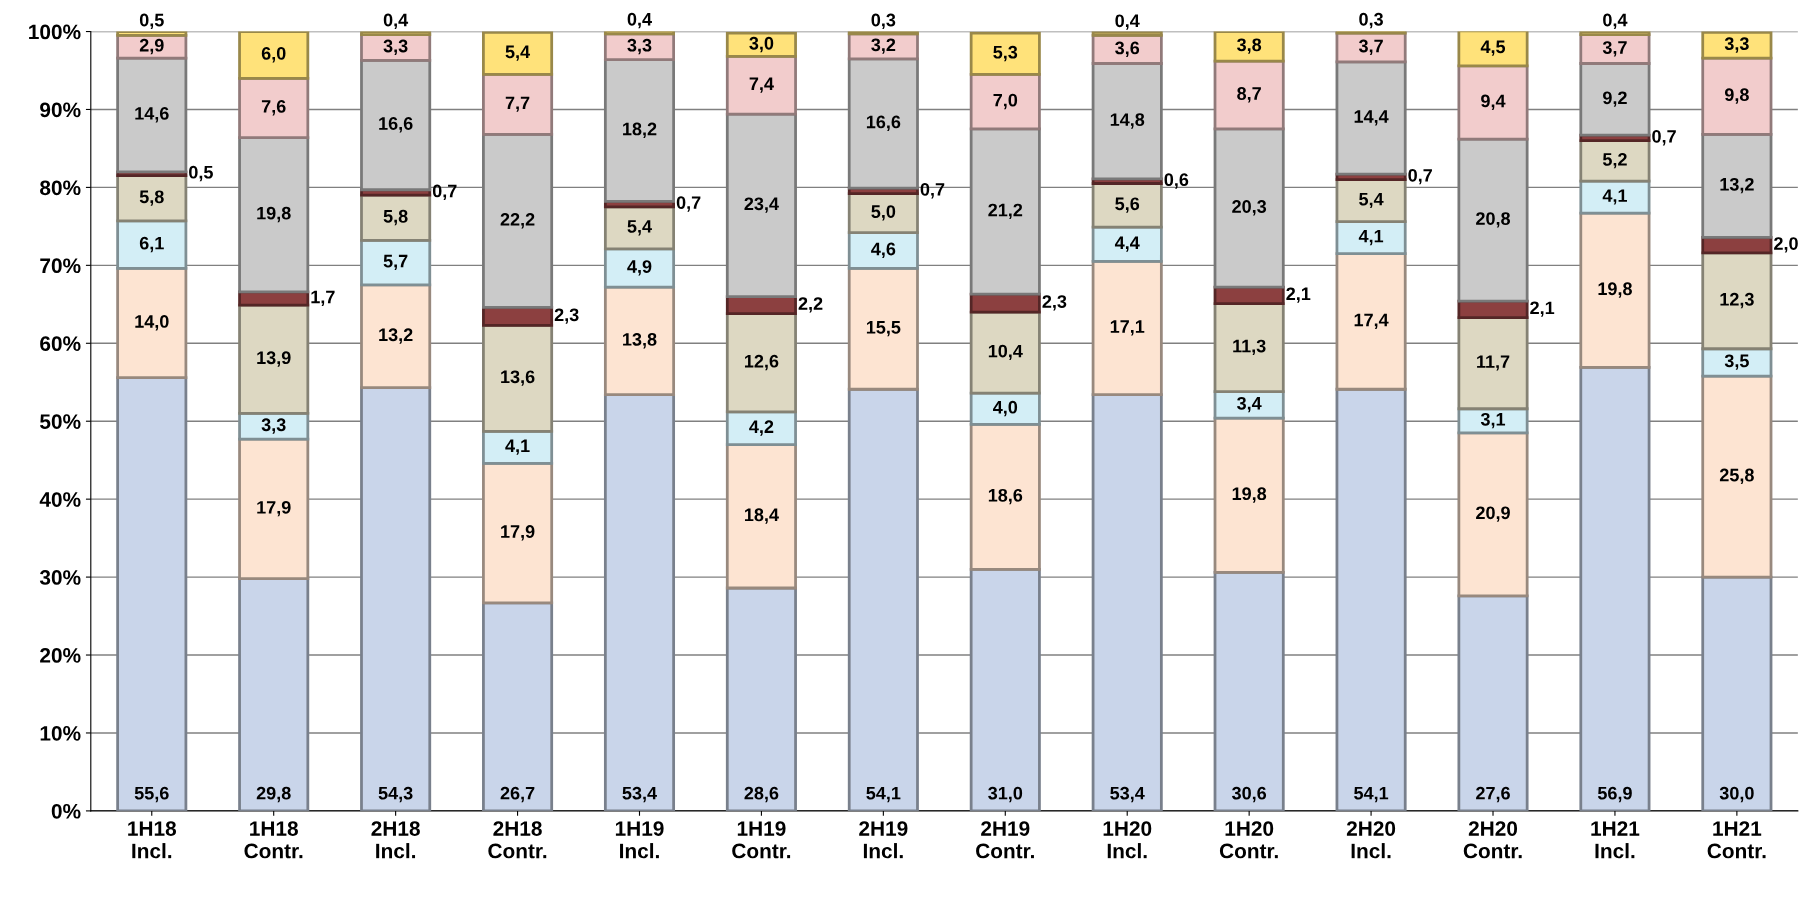 This screenshot has height=901, width=1816. Describe the element at coordinates (1176, 181) in the screenshot. I see `data-label: 0,6` at that location.